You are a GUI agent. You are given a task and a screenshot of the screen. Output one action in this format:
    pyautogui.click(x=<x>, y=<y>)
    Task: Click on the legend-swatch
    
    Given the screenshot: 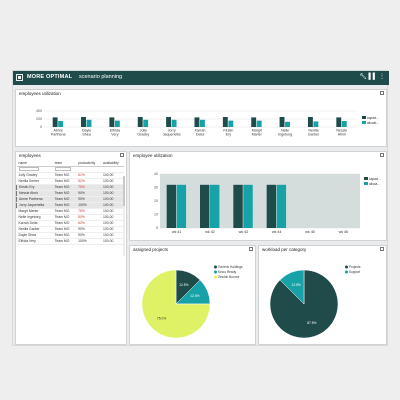 What is the action you would take?
    pyautogui.click(x=366, y=183)
    